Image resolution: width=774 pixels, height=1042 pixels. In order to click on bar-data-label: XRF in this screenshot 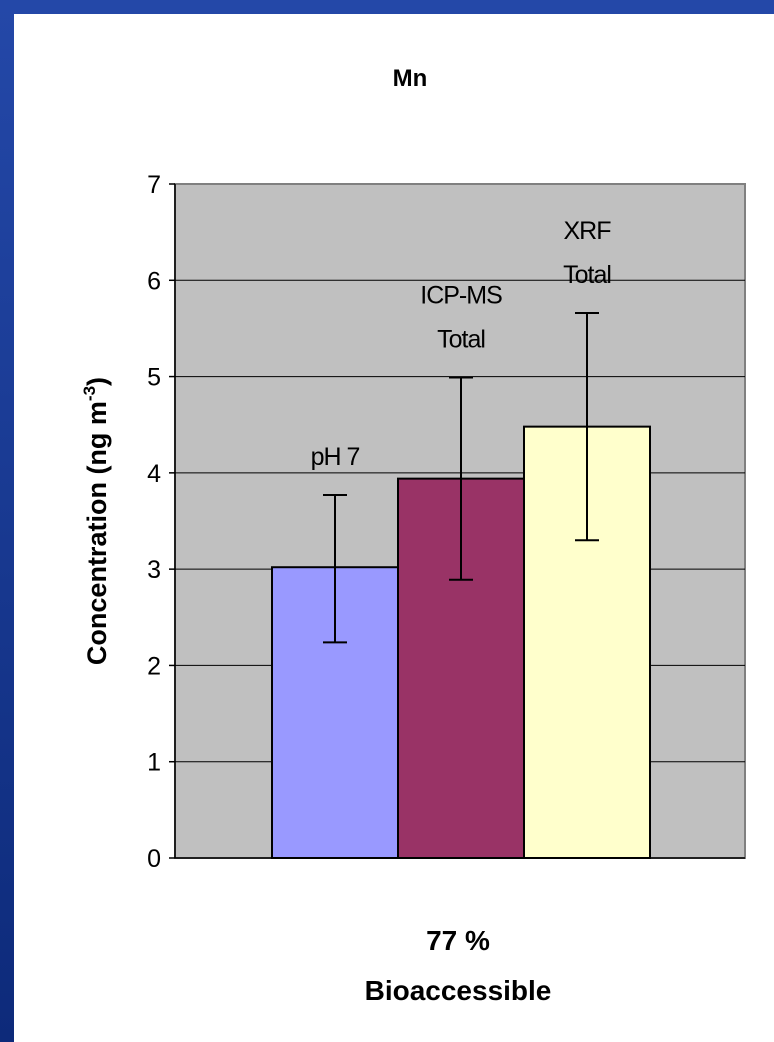, I will do `click(588, 231)`.